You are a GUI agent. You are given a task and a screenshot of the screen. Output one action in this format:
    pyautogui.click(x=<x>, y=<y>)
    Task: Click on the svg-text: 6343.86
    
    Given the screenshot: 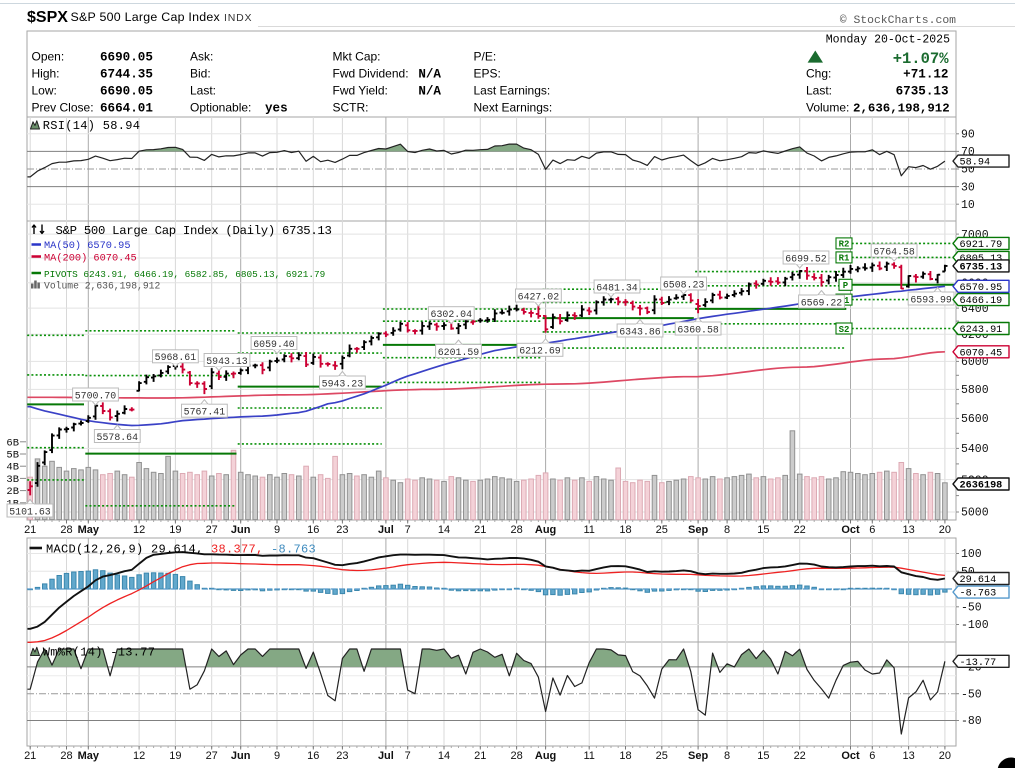 What is the action you would take?
    pyautogui.click(x=640, y=331)
    